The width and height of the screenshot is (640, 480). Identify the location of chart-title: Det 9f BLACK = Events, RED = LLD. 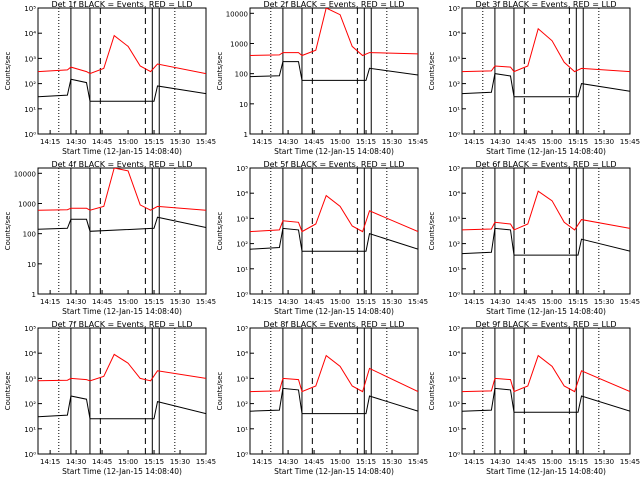
(545, 324).